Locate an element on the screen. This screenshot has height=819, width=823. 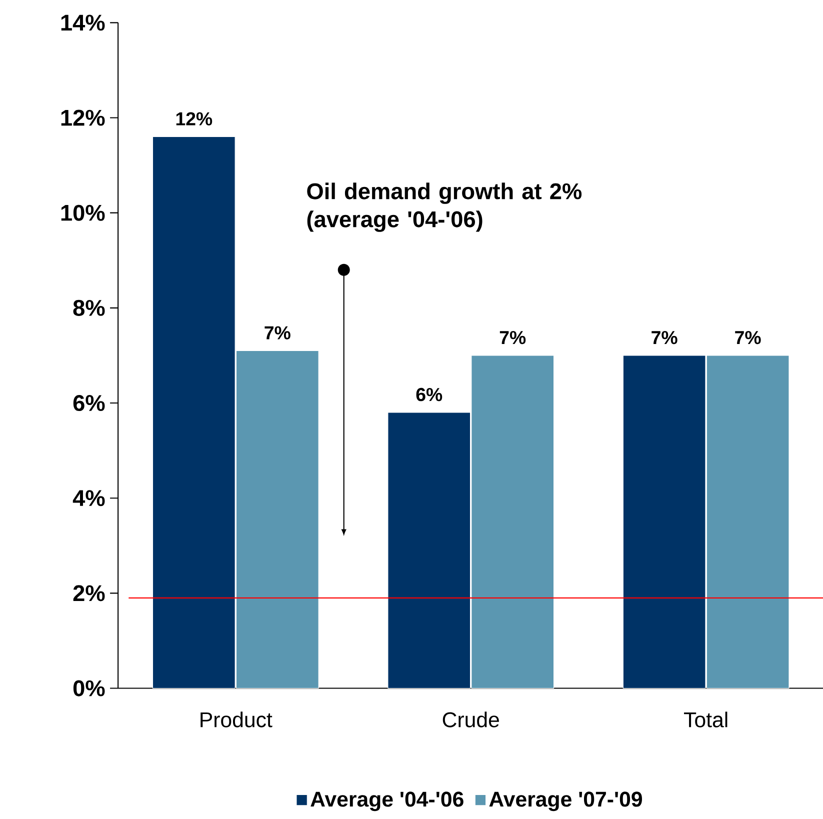
x-tick-label: Total is located at coordinates (706, 720).